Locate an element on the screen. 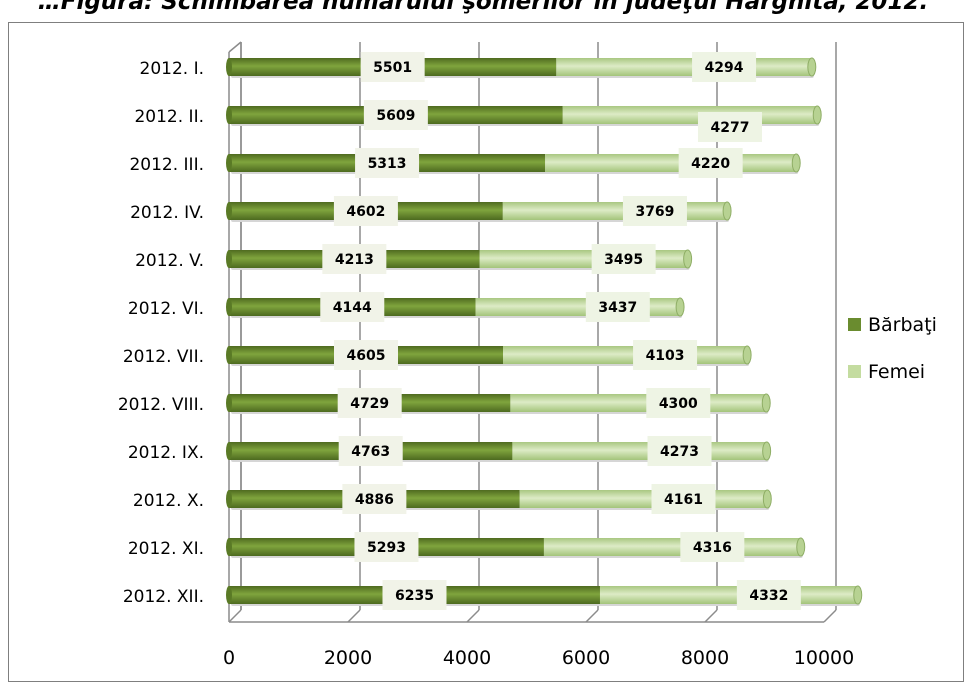 The width and height of the screenshot is (966, 682). legend-swatch-femei is located at coordinates (854, 371).